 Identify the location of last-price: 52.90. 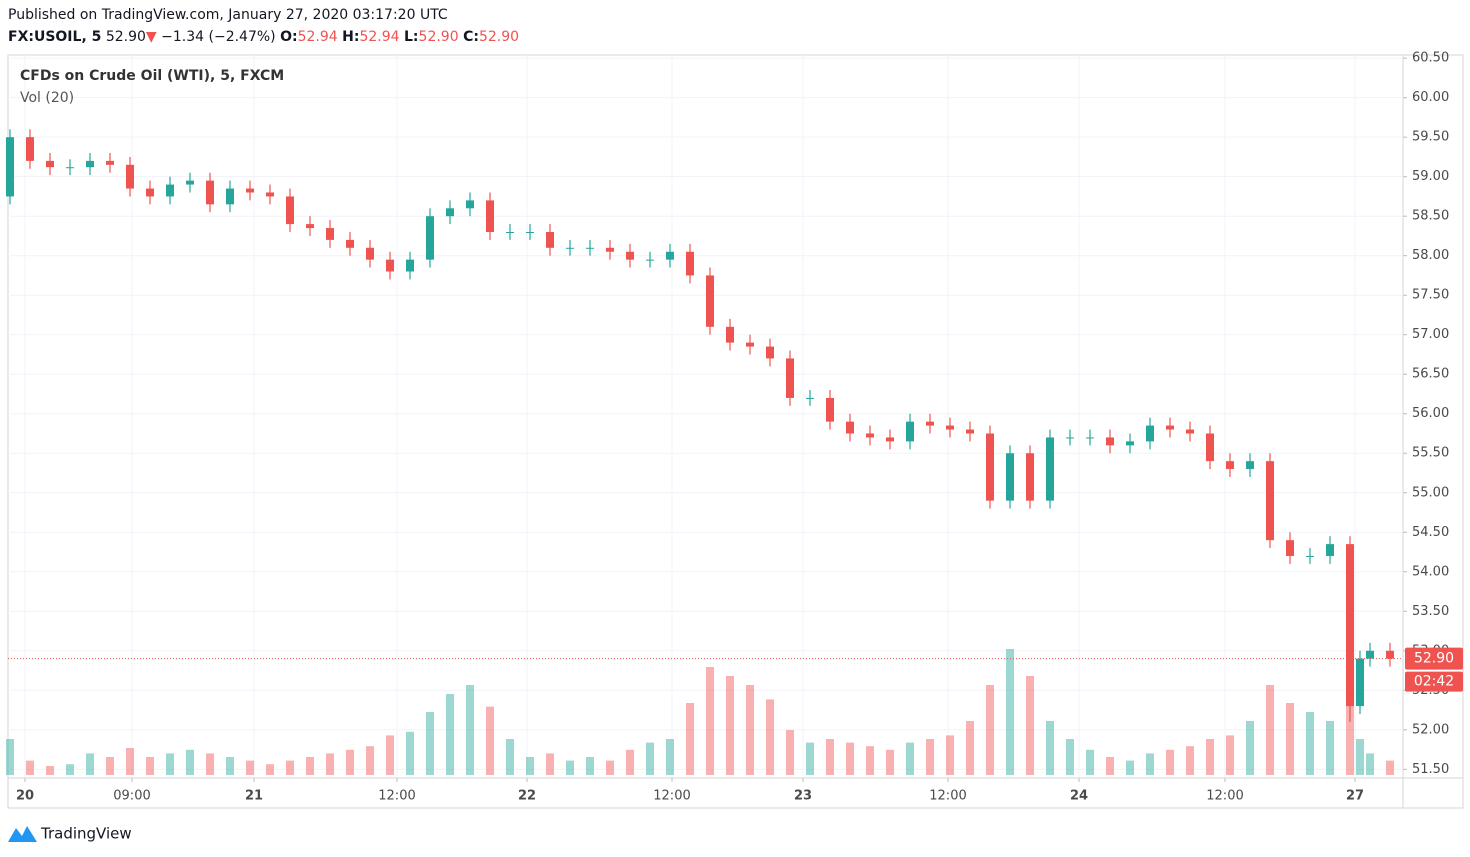
(125, 37).